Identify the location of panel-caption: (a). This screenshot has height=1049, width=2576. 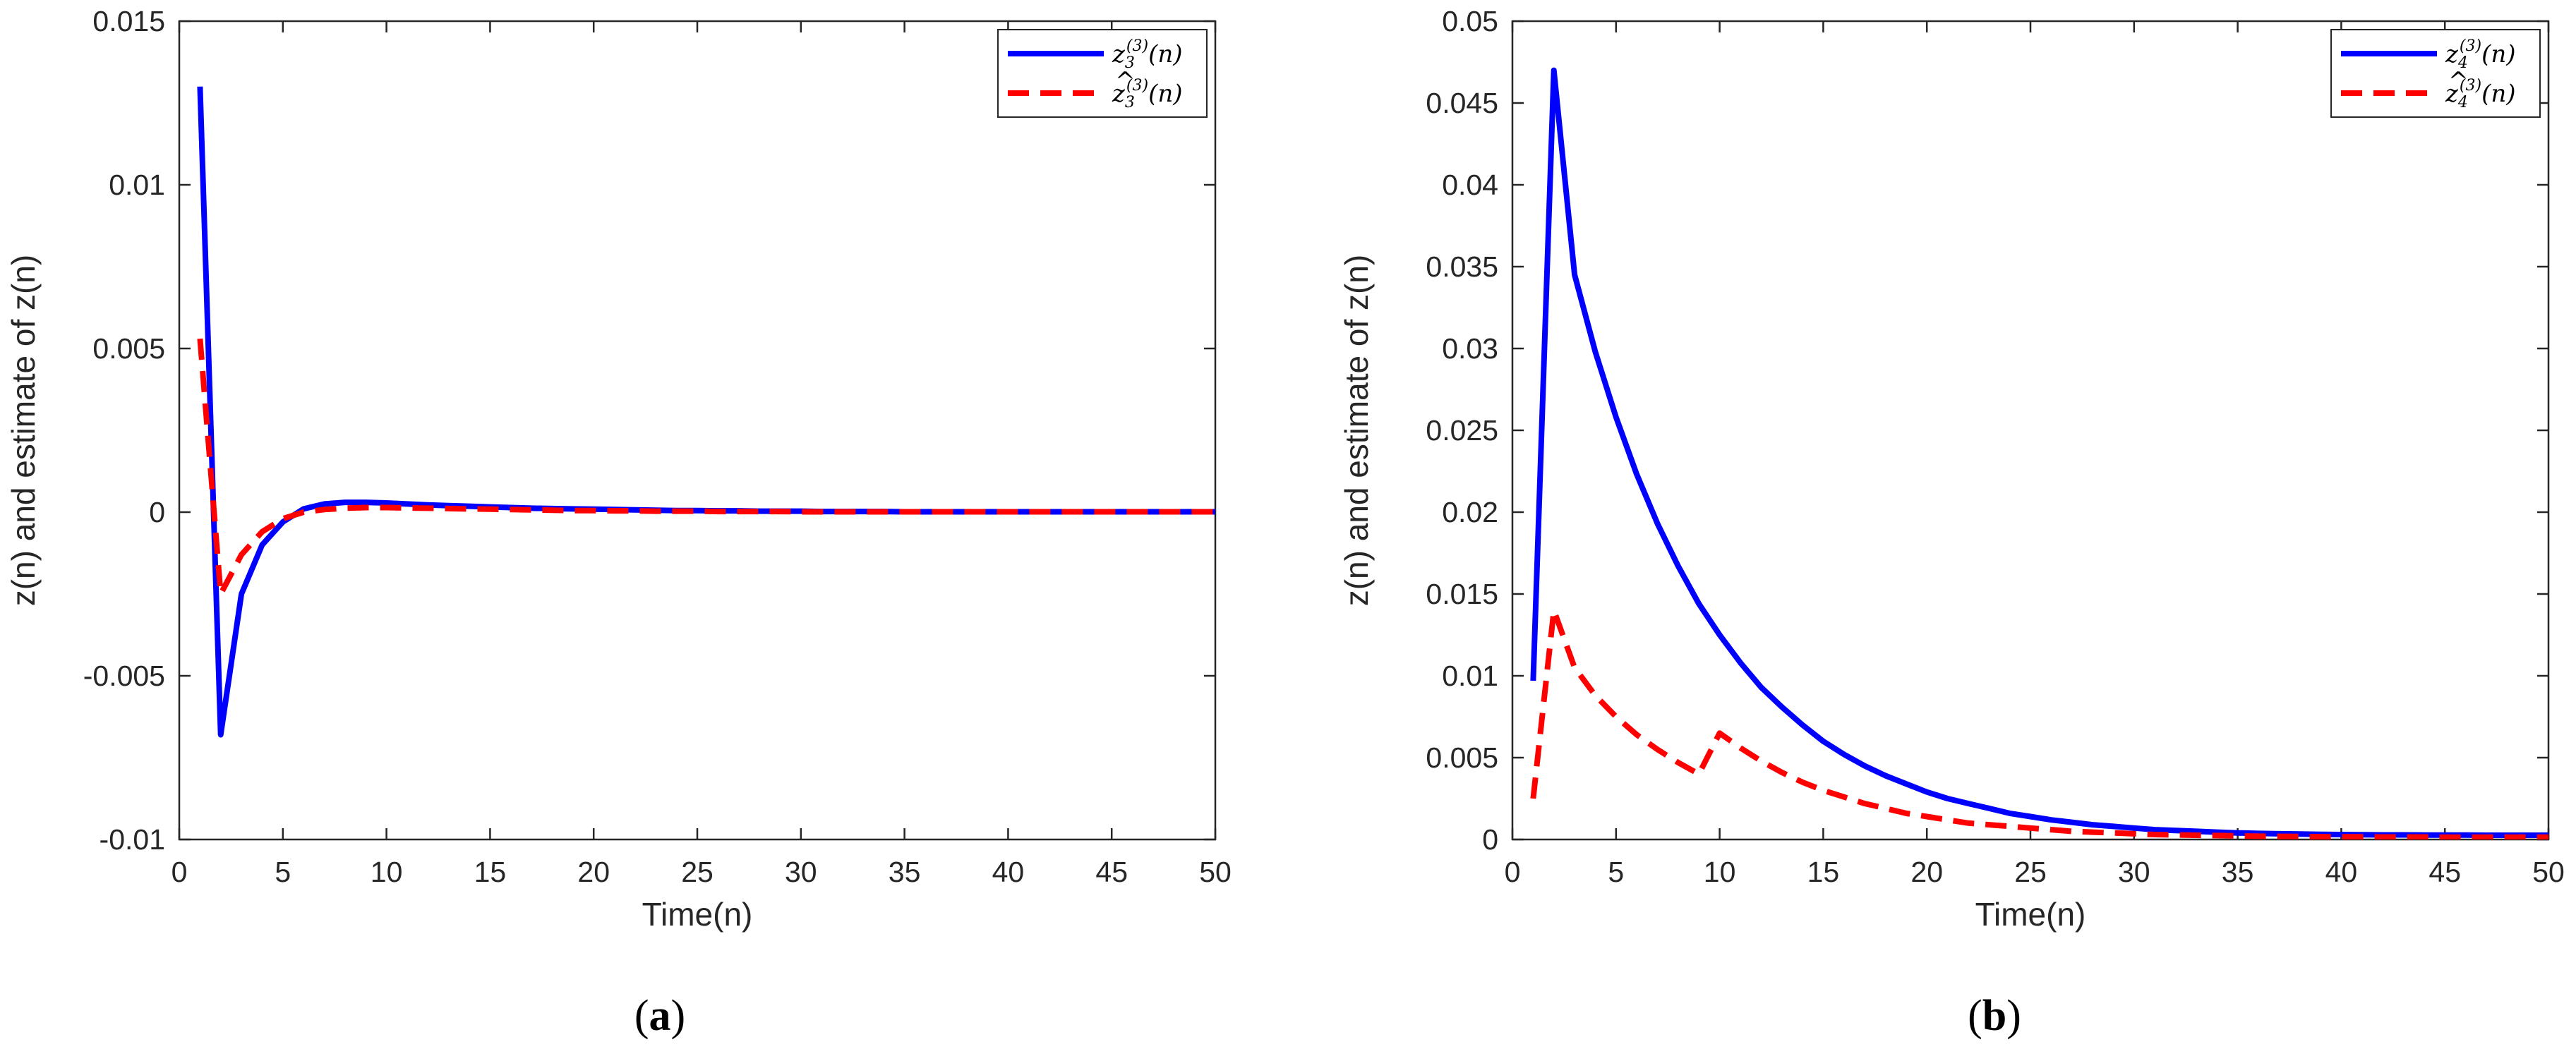
(659, 1016).